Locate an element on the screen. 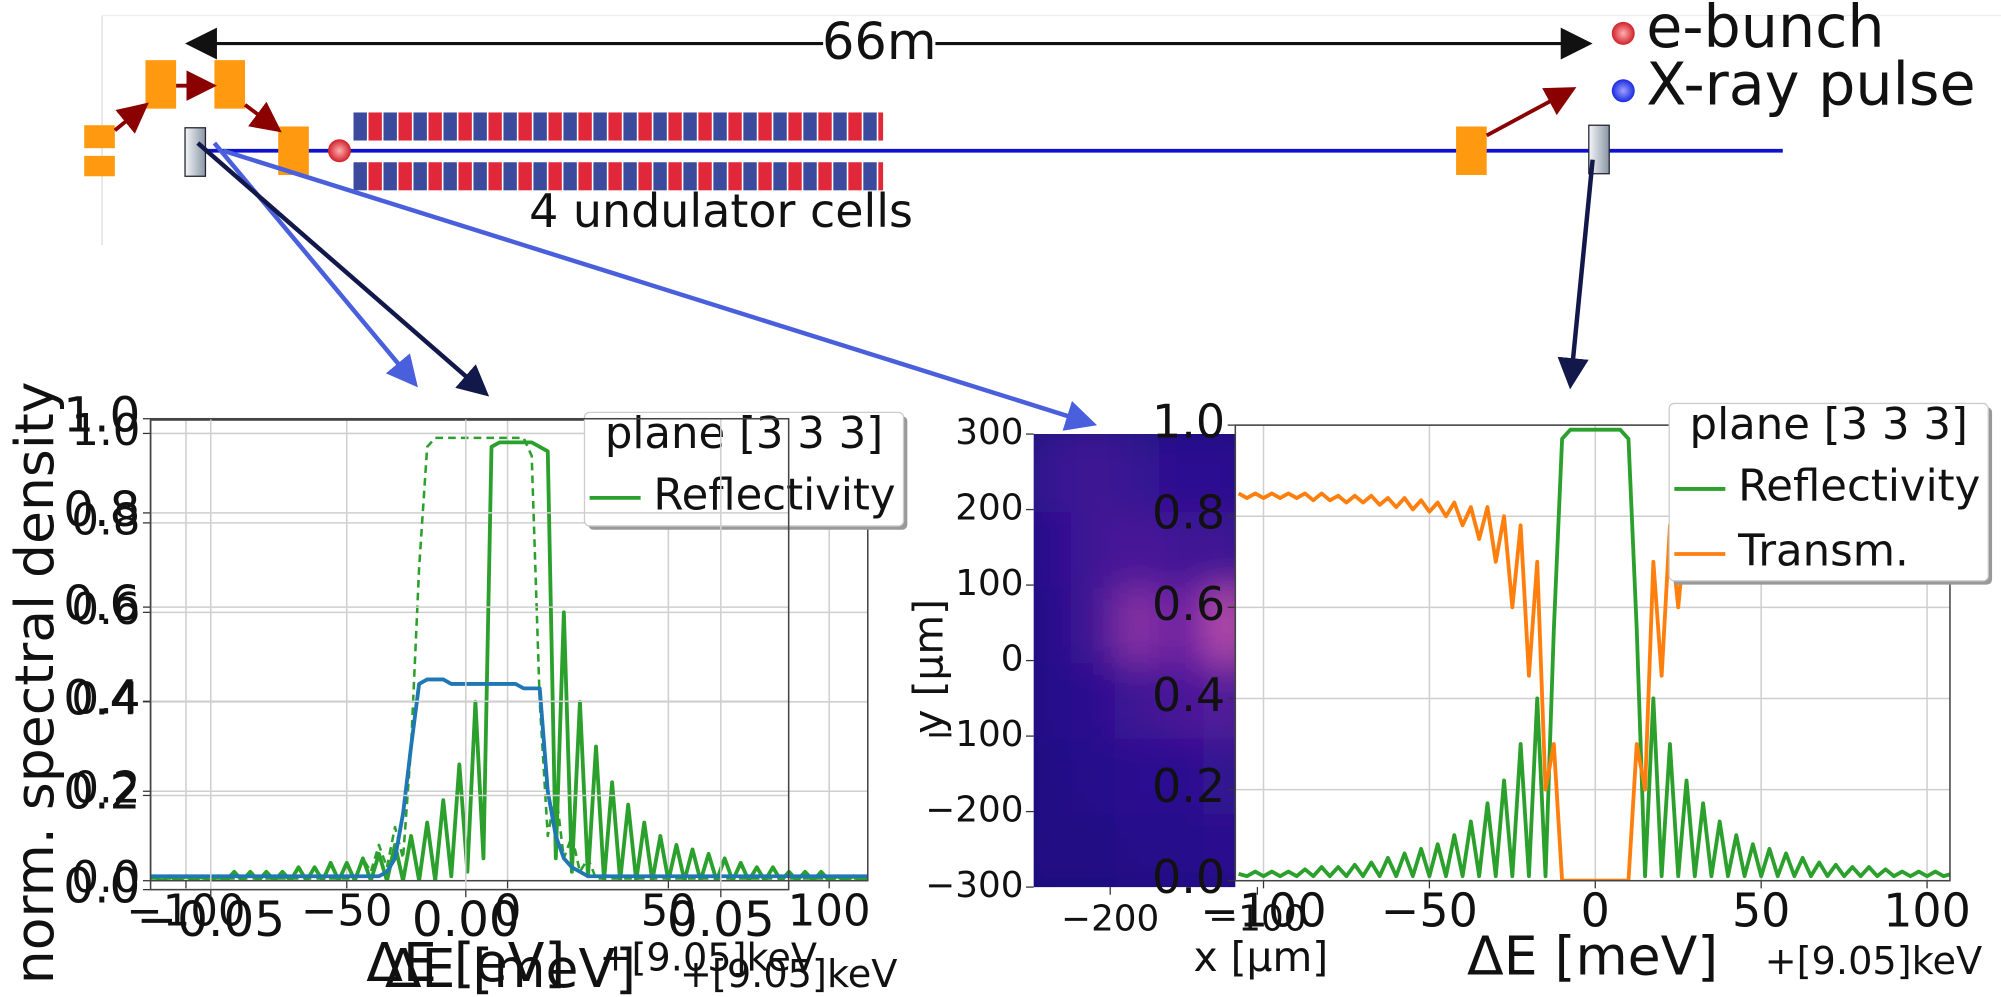 The width and height of the screenshot is (2001, 997). label-bg is located at coordinates (879, 44).